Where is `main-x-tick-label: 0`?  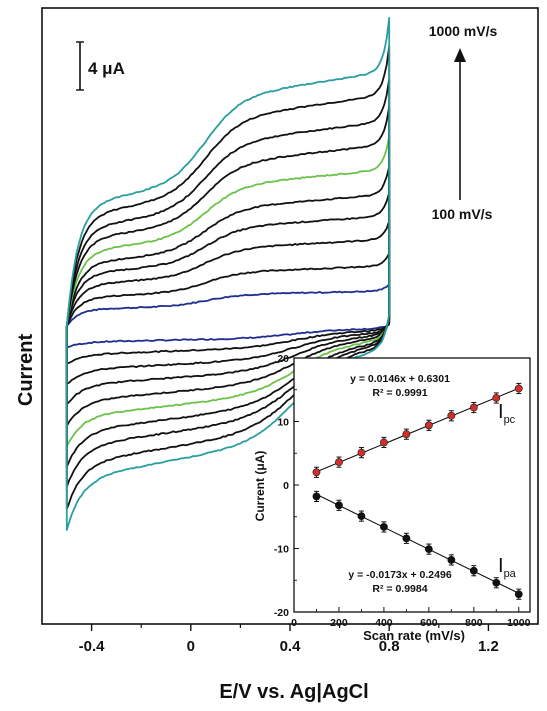 main-x-tick-label: 0 is located at coordinates (191, 646).